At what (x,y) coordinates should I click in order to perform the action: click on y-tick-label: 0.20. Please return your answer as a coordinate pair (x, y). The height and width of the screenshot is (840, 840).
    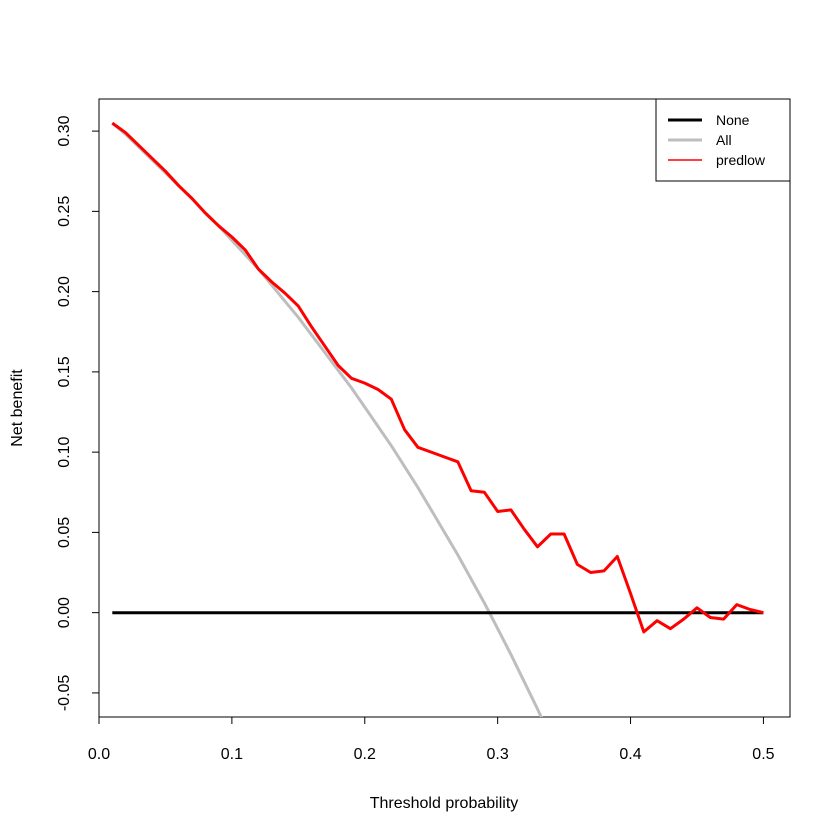
    Looking at the image, I should click on (64, 291).